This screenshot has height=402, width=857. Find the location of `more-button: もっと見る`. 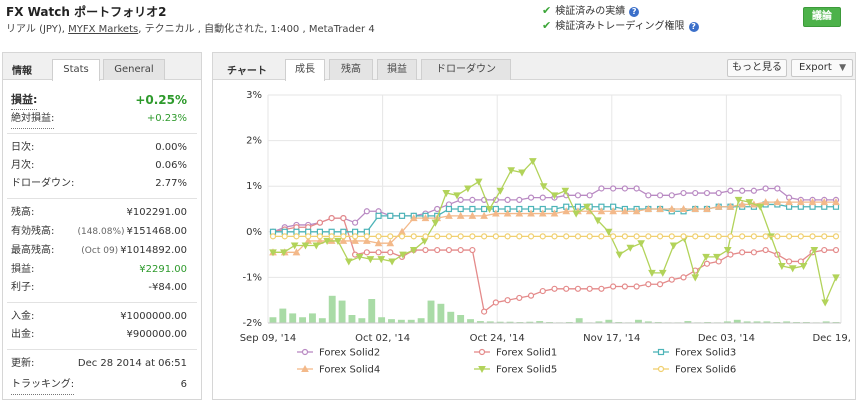

more-button: もっと見る is located at coordinates (757, 68).